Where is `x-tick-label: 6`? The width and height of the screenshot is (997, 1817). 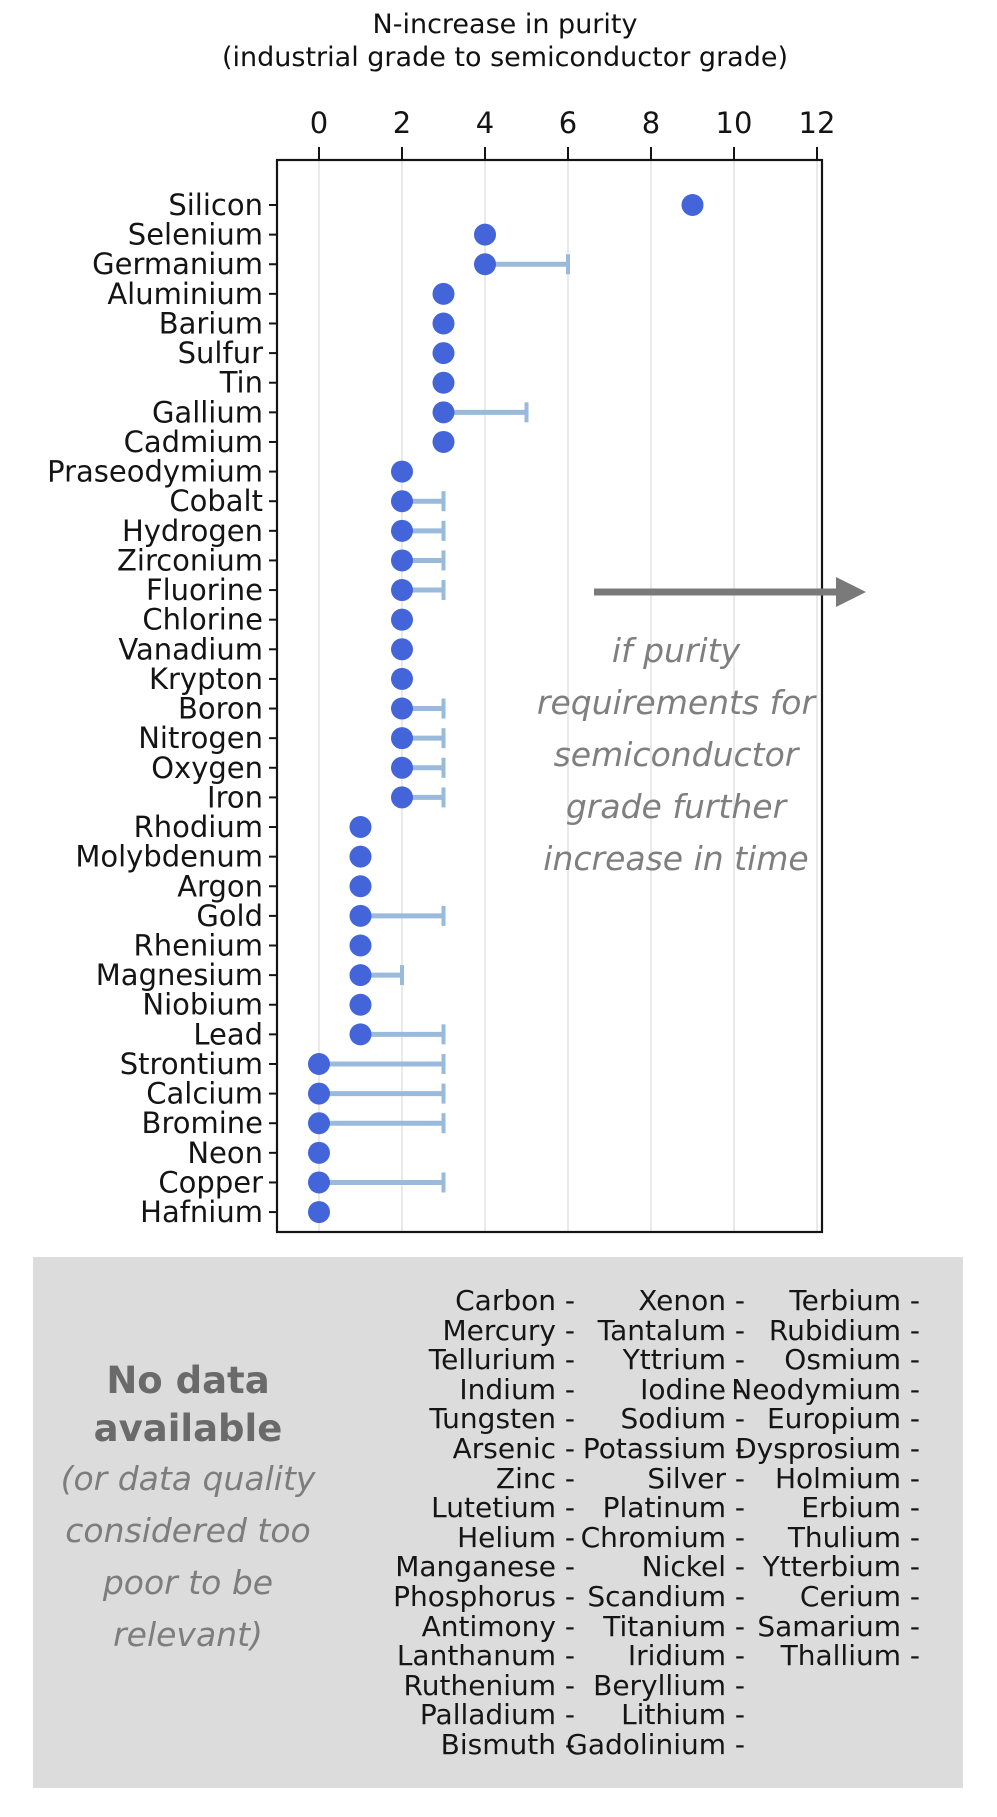
x-tick-label: 6 is located at coordinates (568, 123).